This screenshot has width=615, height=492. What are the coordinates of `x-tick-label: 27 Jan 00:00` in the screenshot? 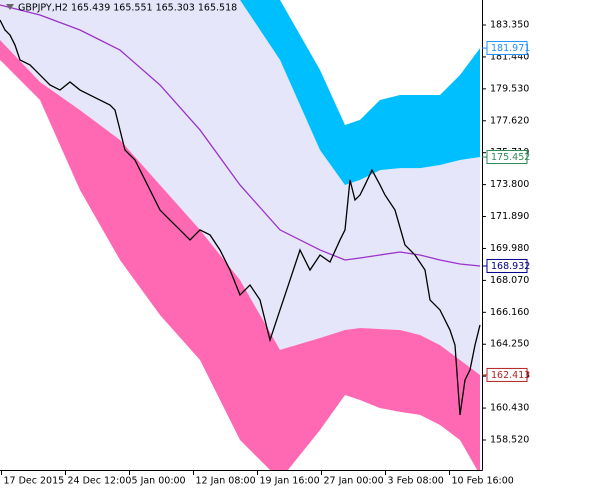 It's located at (354, 481).